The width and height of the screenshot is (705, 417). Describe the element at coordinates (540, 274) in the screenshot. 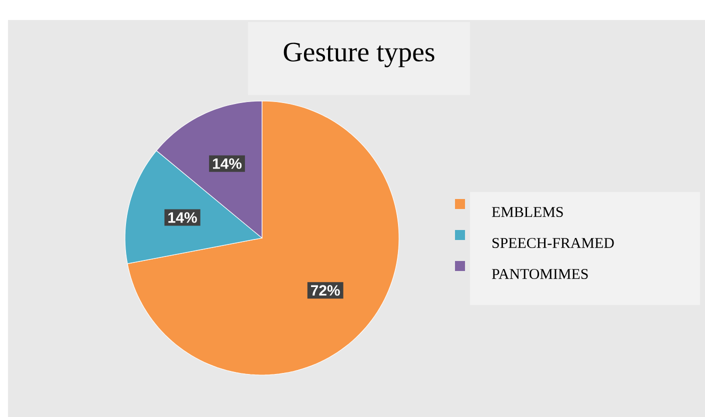

I see `legend-label: PANTOMIMES` at that location.